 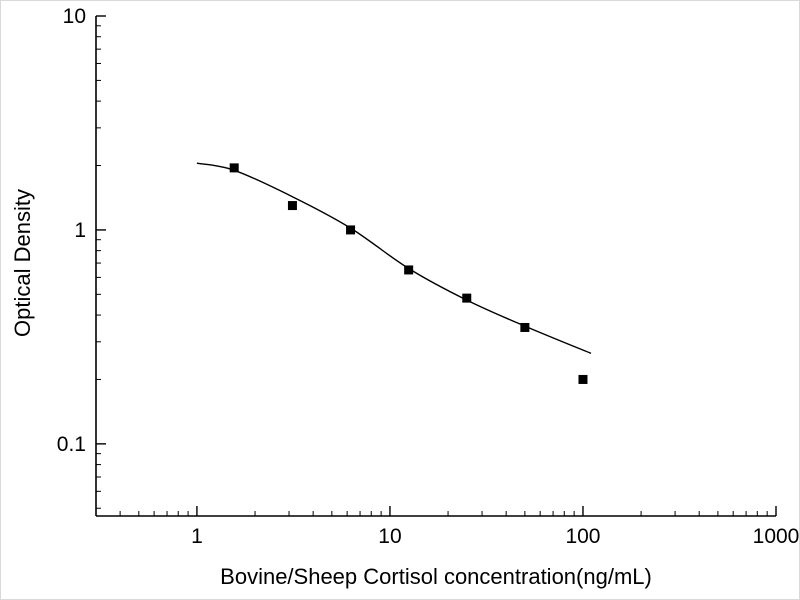 What do you see at coordinates (22, 263) in the screenshot?
I see `y-axis-title: Optical Density` at bounding box center [22, 263].